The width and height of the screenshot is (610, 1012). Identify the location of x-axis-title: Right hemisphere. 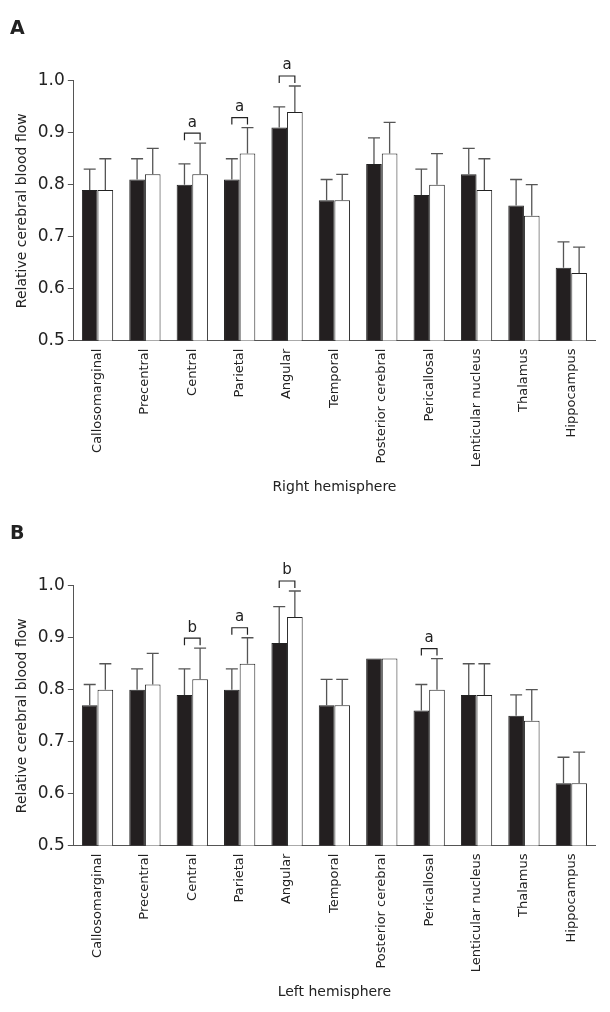
(334, 486).